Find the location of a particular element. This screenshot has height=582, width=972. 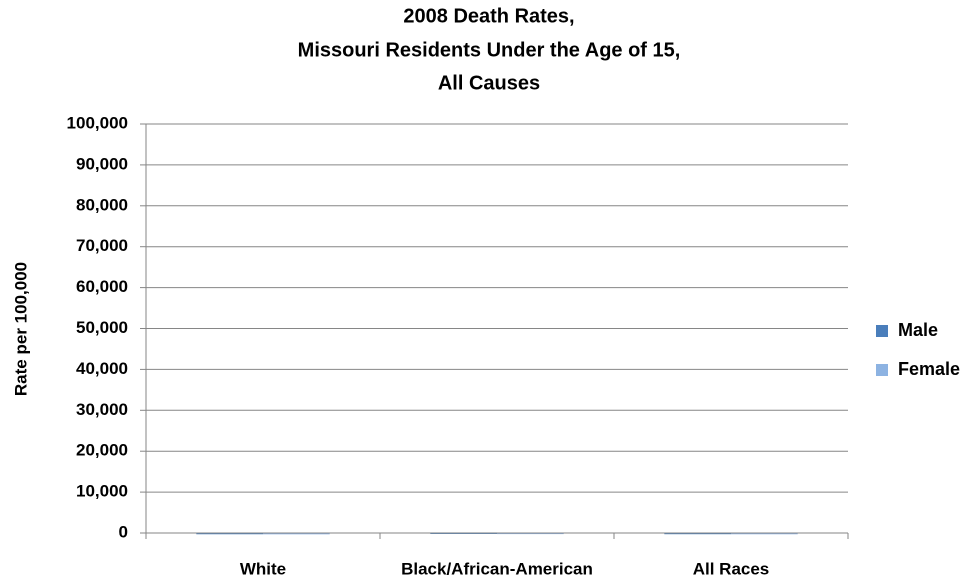

y-axis-label: Rate per 100,000 is located at coordinates (20, 329).